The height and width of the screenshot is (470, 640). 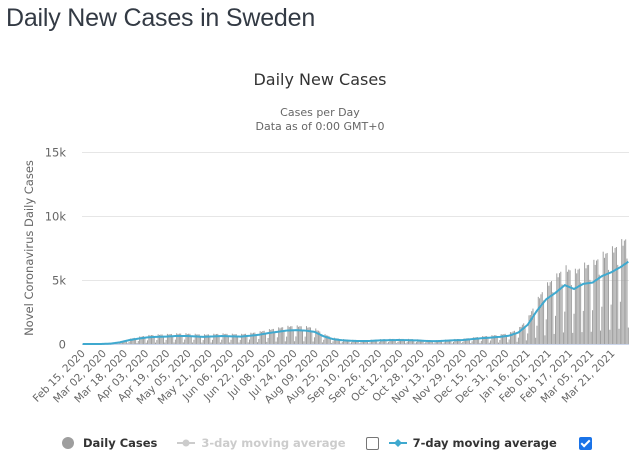 What do you see at coordinates (161, 18) in the screenshot?
I see `page-title: Daily New Cases in Sweden` at bounding box center [161, 18].